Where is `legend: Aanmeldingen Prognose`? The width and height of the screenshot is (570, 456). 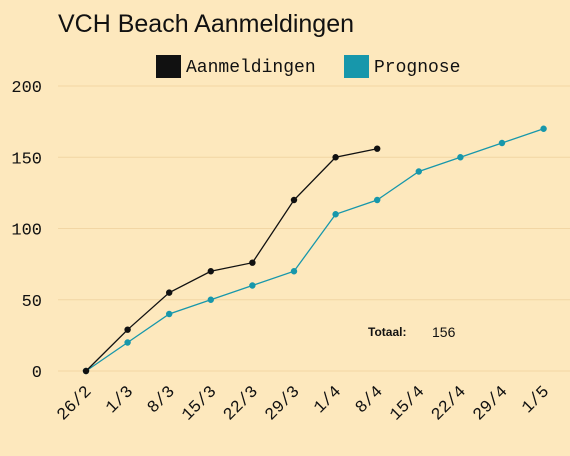 legend: Aanmeldingen Prognose is located at coordinates (308, 66).